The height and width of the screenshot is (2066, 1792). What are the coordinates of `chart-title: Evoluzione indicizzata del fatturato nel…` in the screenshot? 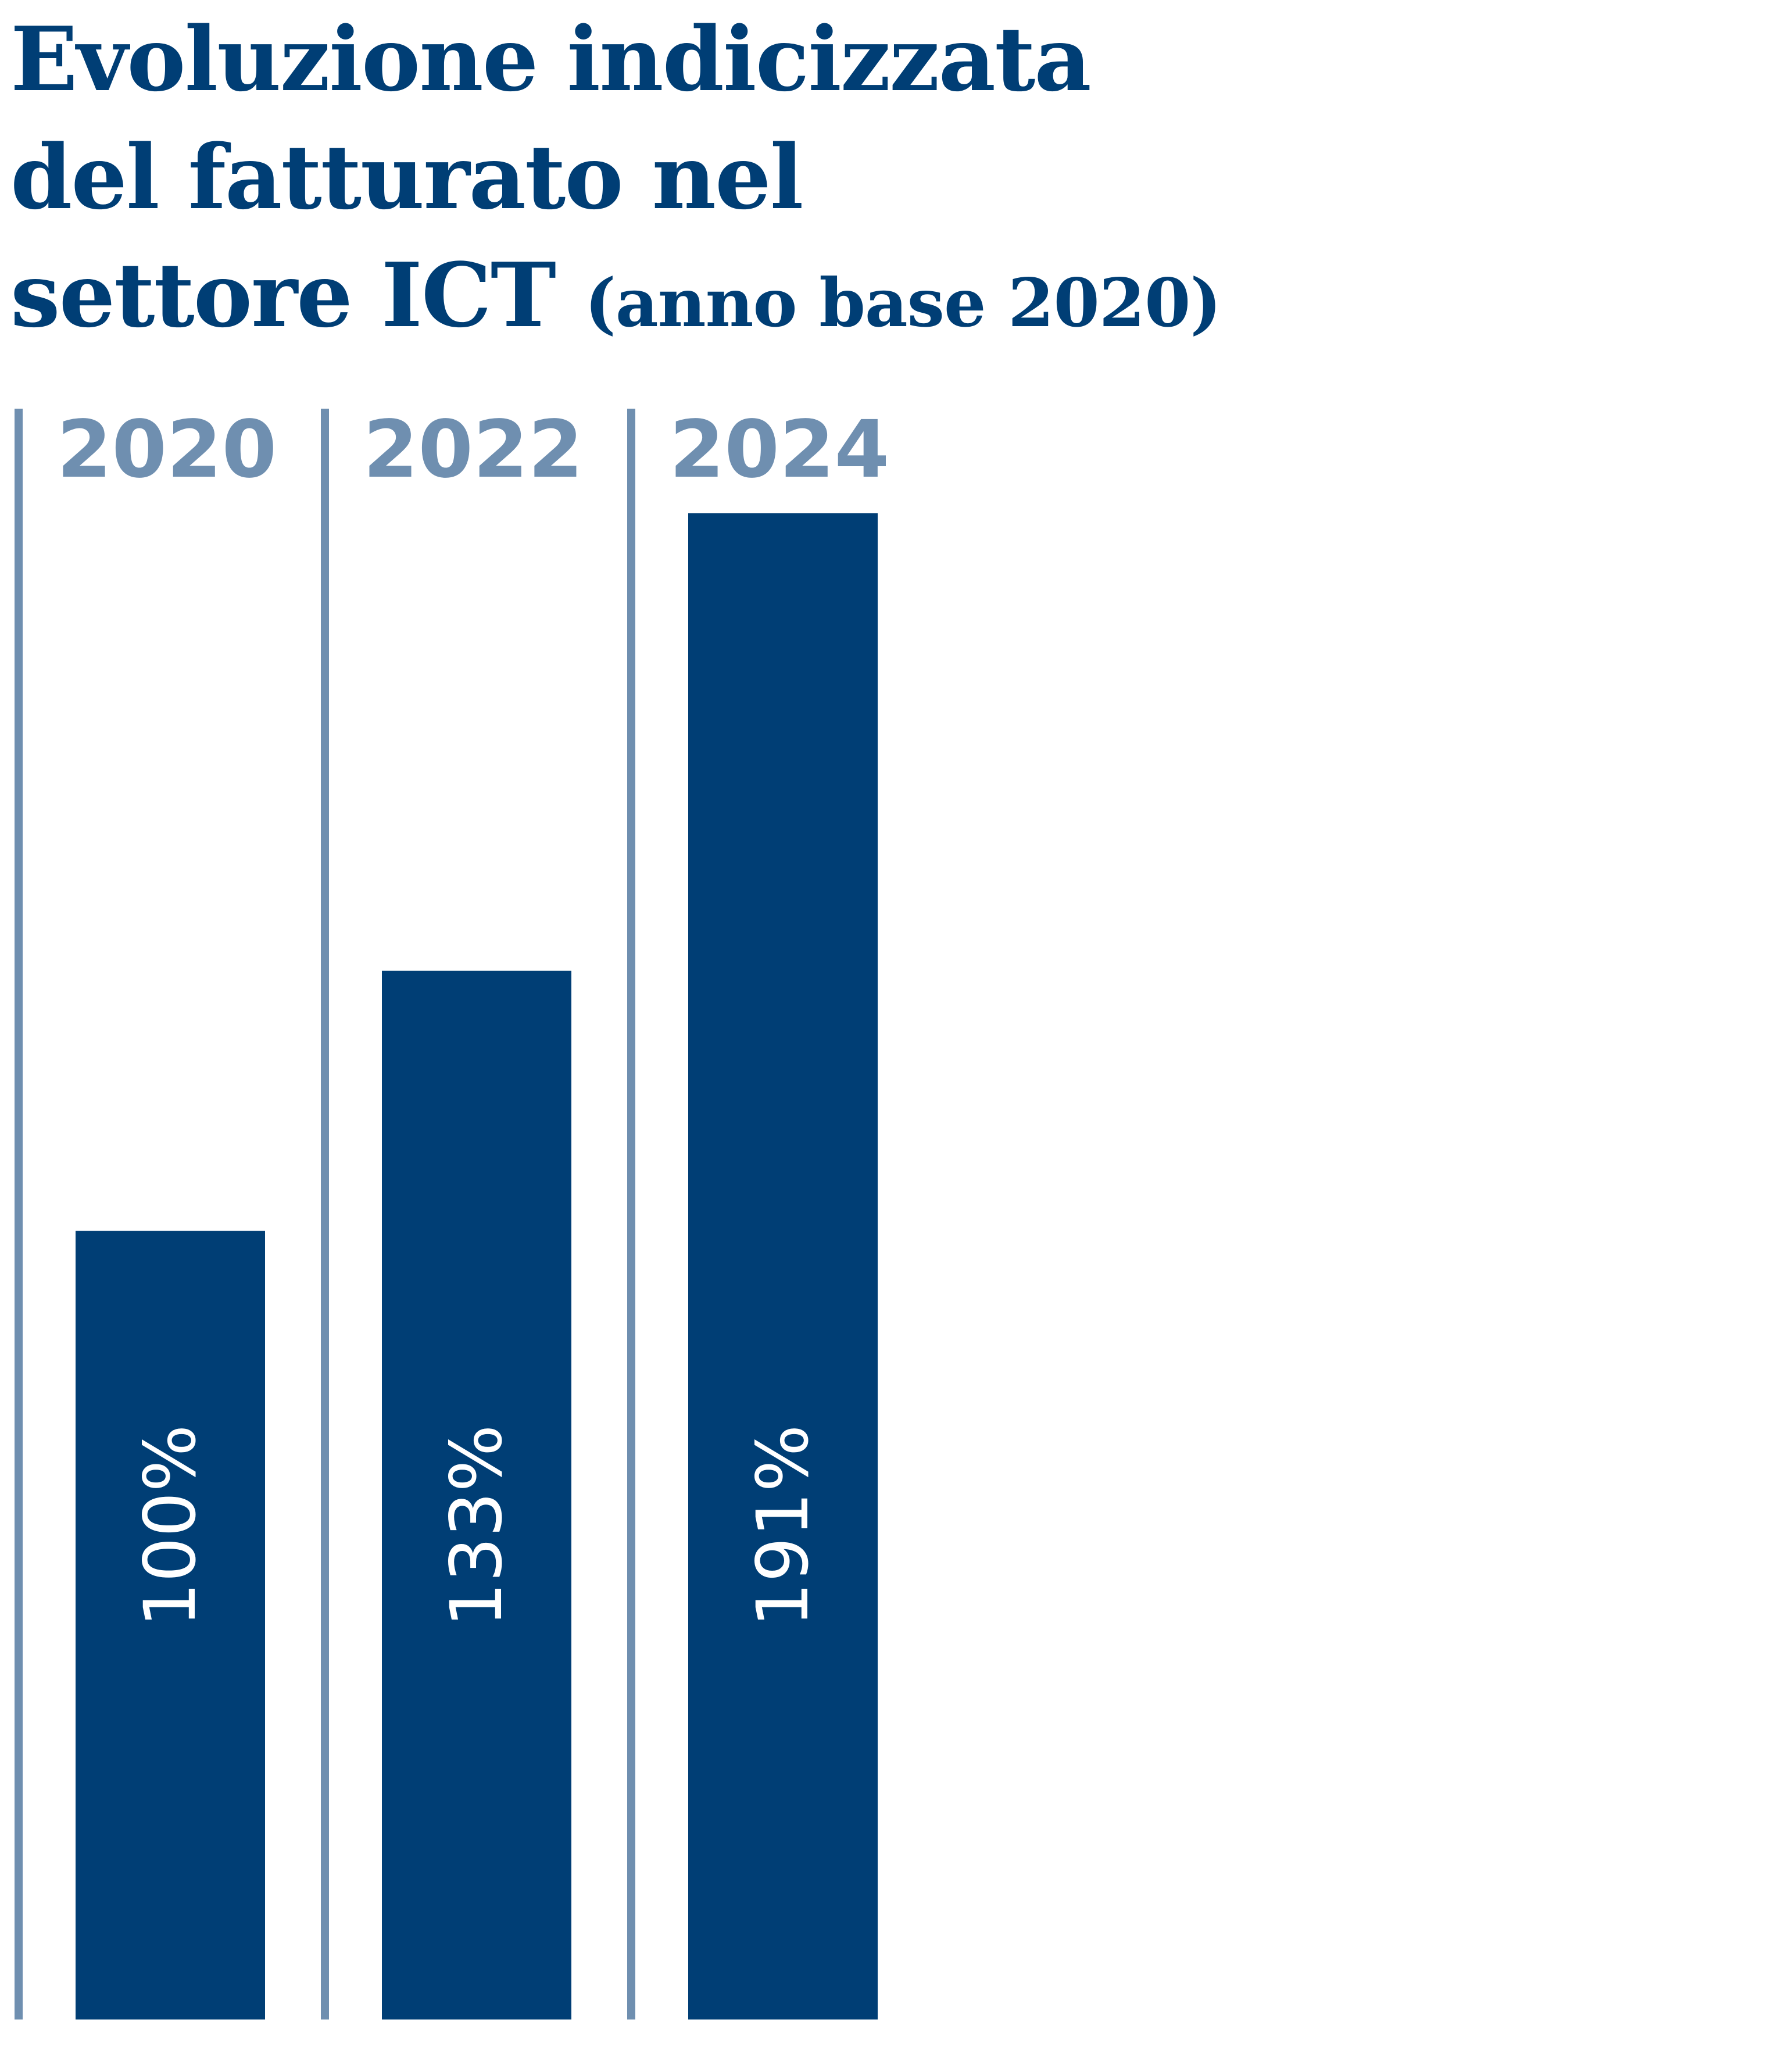 It's located at (649, 181).